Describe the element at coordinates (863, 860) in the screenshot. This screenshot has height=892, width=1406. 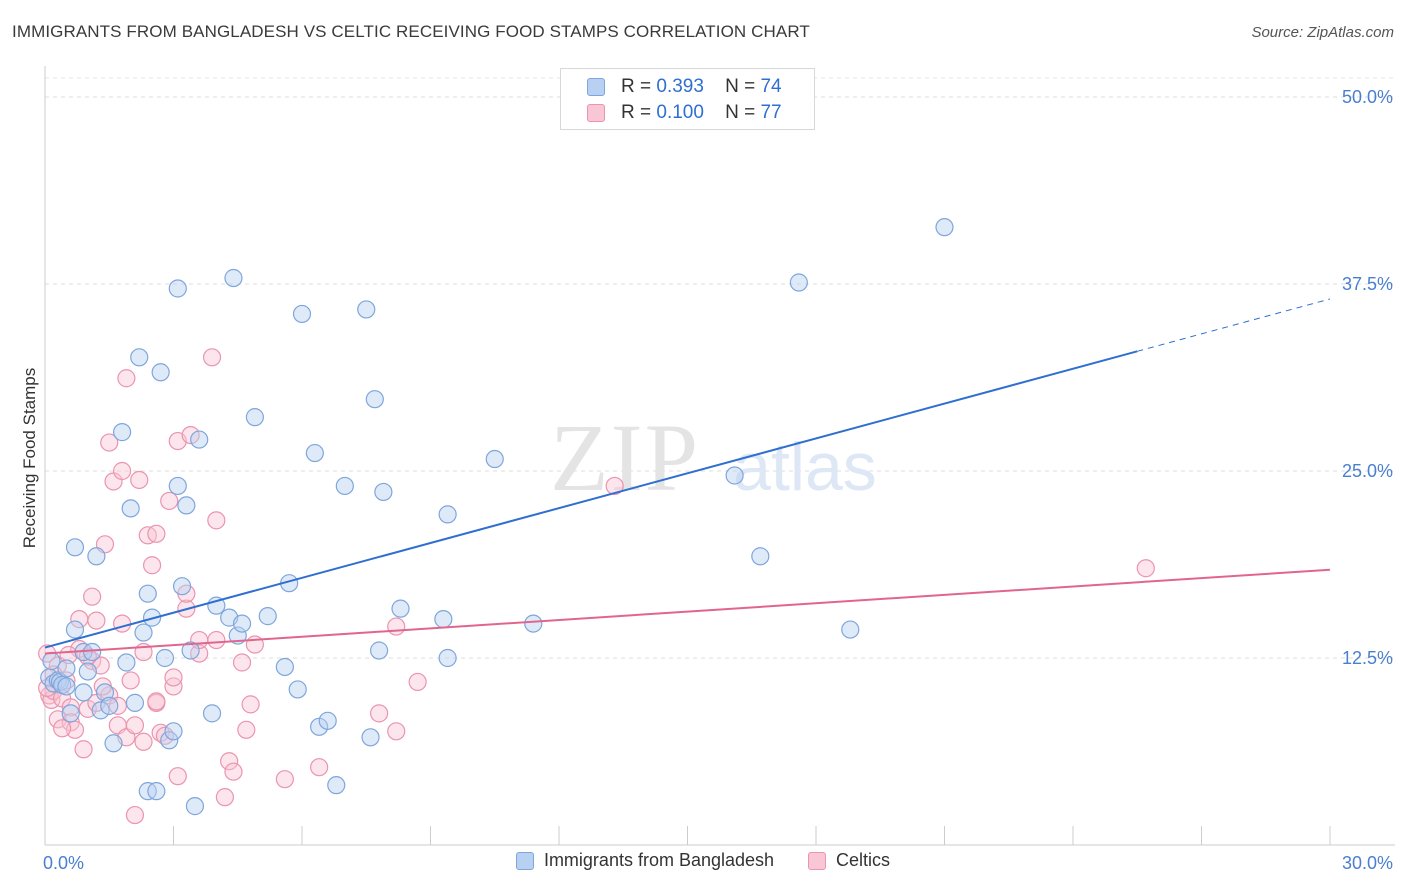
I see `legend-label: Celtics` at that location.